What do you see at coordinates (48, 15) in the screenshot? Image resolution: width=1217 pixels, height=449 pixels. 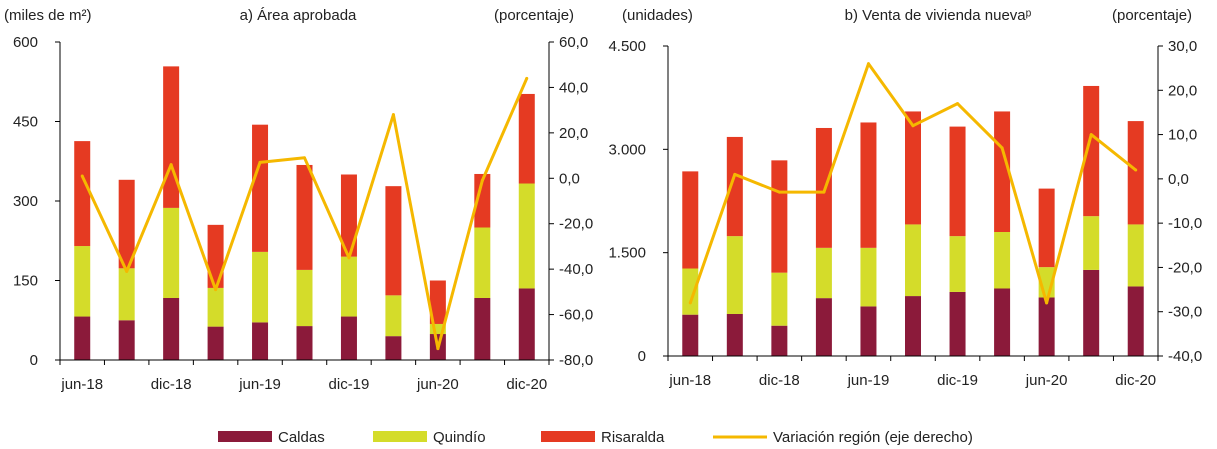 I see `chart-a-left-unit: (miles de m²)` at bounding box center [48, 15].